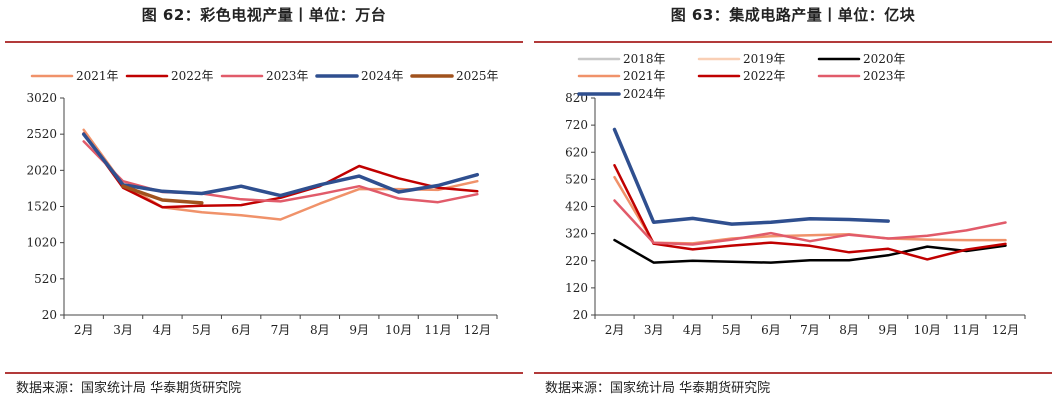 The image size is (1057, 400). Describe the element at coordinates (810, 251) in the screenshot. I see `series-line-2020` at that location.